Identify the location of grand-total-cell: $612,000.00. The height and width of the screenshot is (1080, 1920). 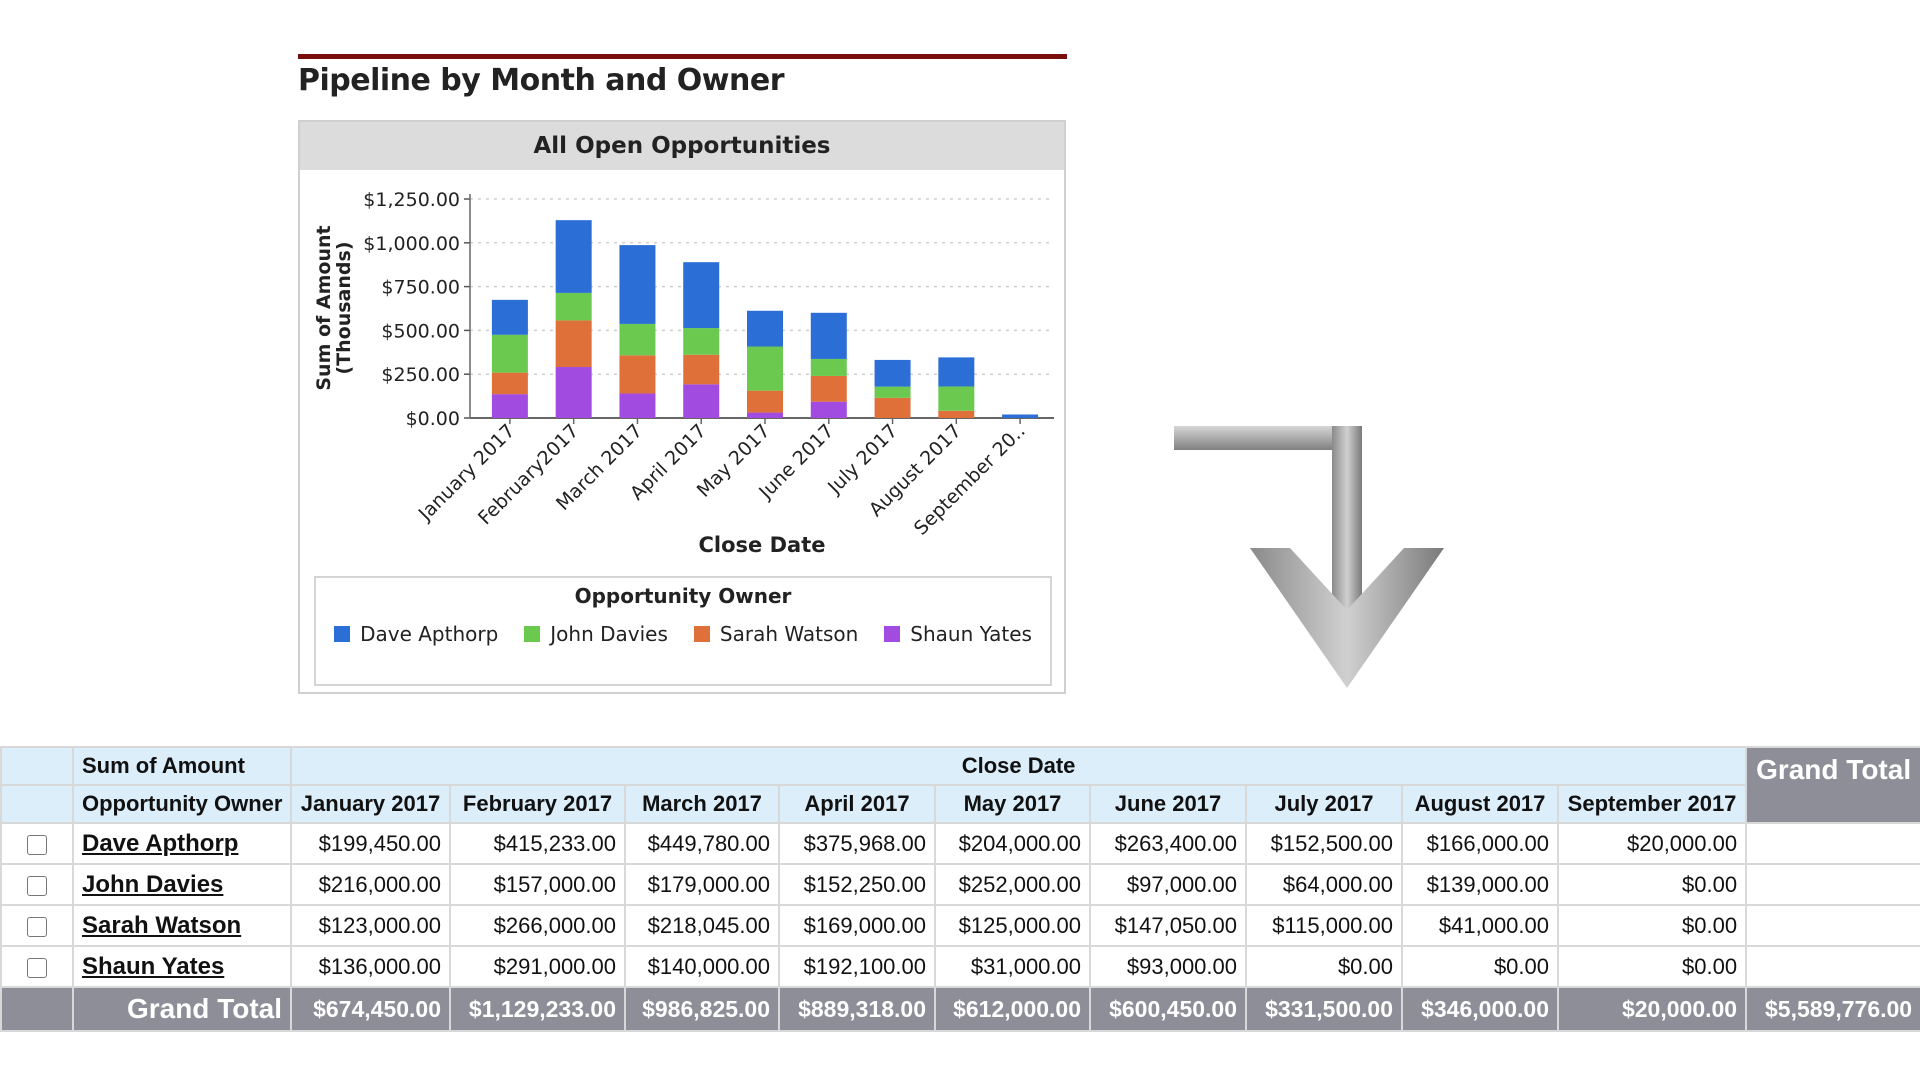
(1012, 1009).